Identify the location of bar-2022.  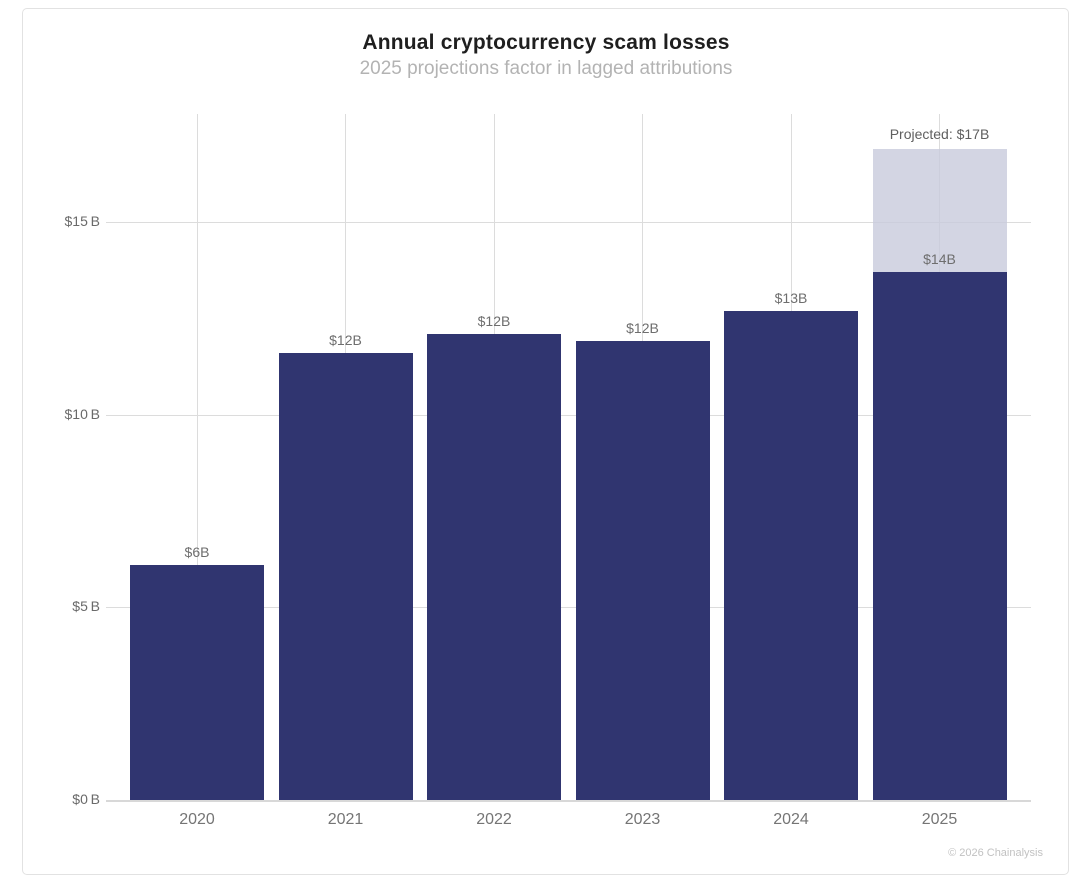
(494, 566).